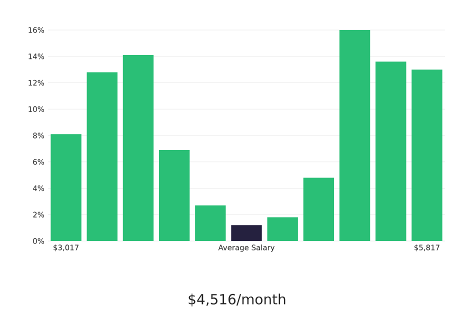  Describe the element at coordinates (237, 300) in the screenshot. I see `text: $4,516/month` at that location.